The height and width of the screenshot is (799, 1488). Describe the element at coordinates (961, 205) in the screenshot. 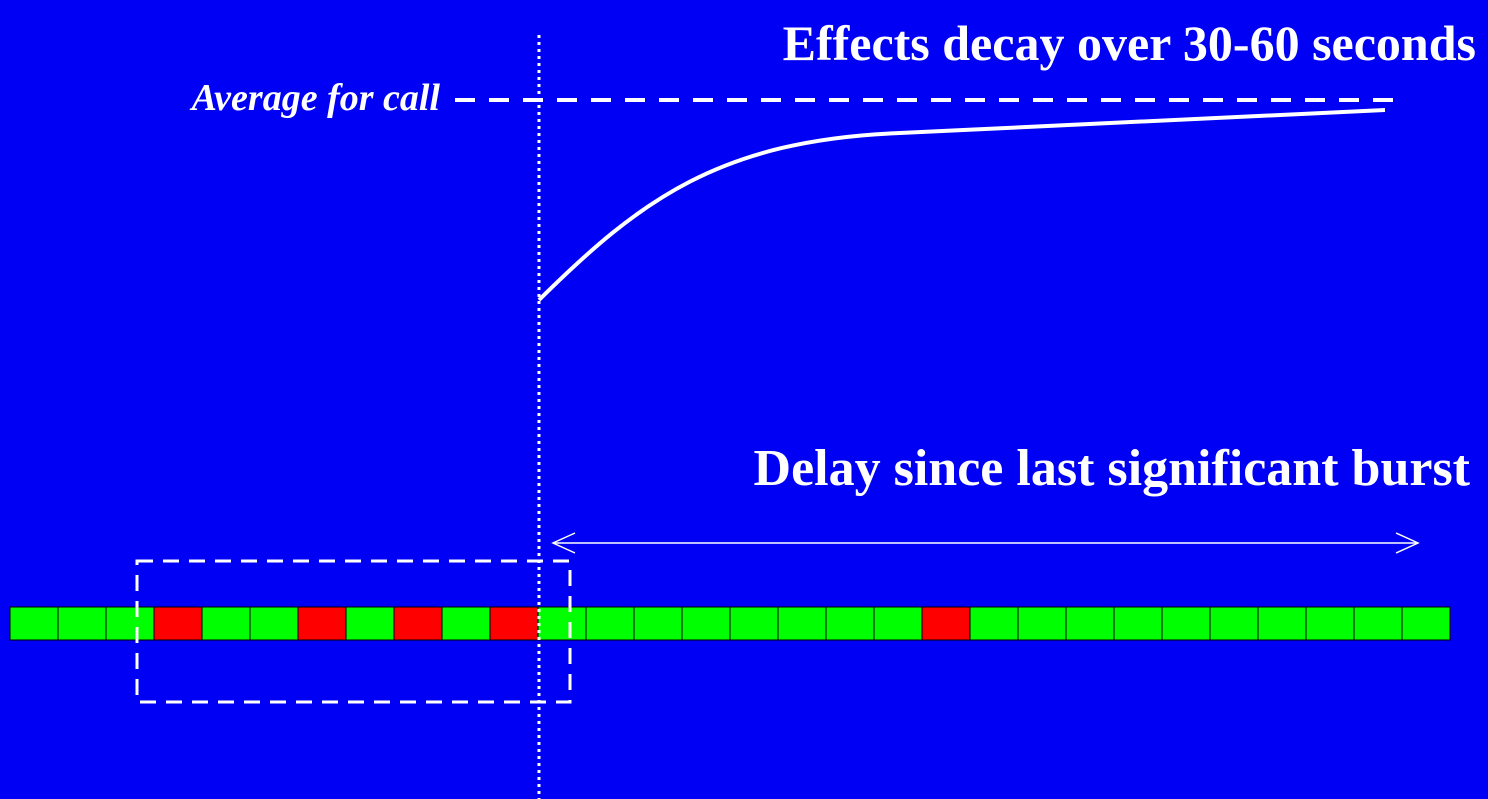

I see `decay-curve` at that location.